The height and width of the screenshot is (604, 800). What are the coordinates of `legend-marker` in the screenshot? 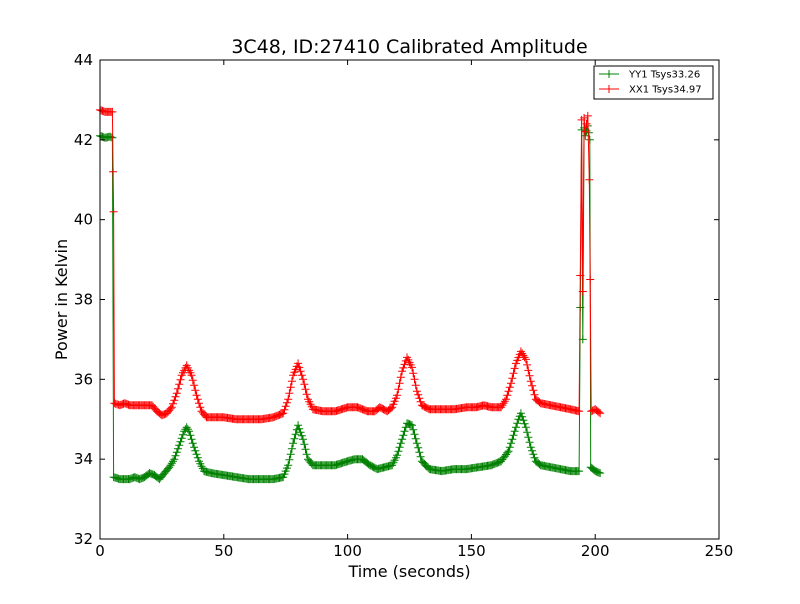 It's located at (609, 74).